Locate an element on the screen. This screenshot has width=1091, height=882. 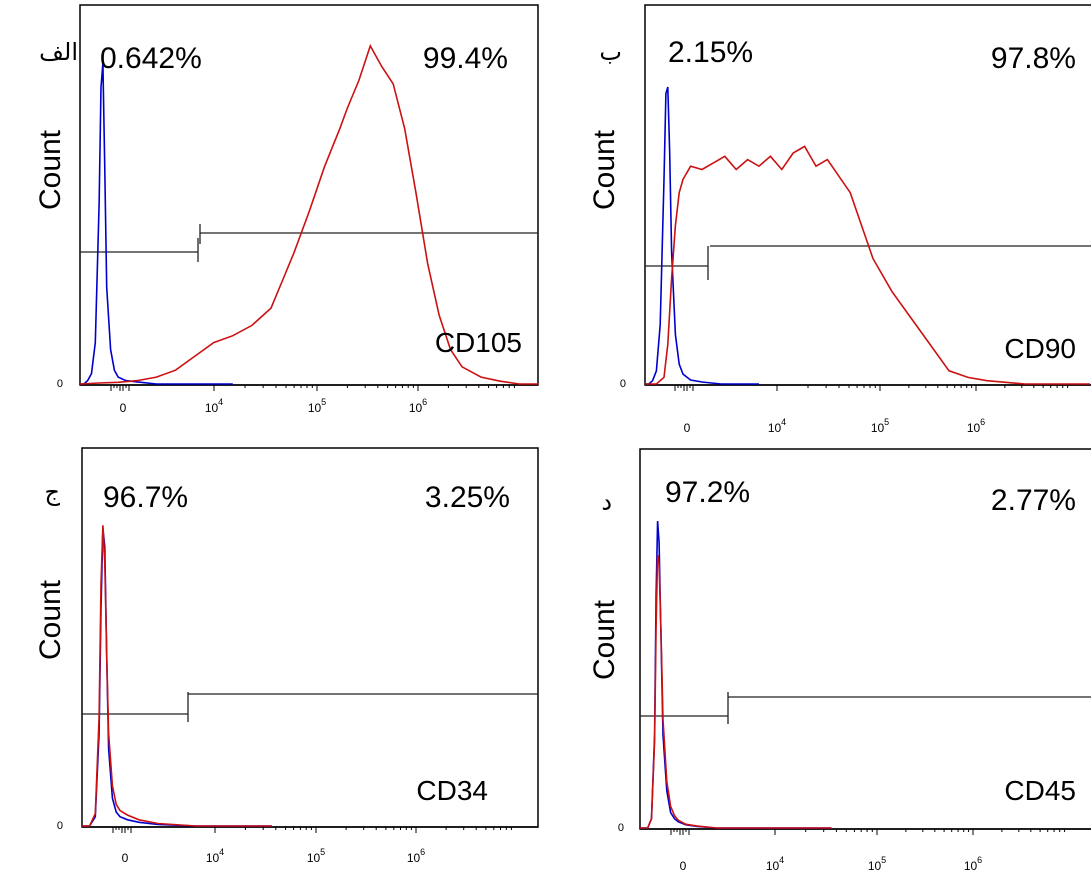
positive-gate-percent: 99.4% is located at coordinates (465, 58).